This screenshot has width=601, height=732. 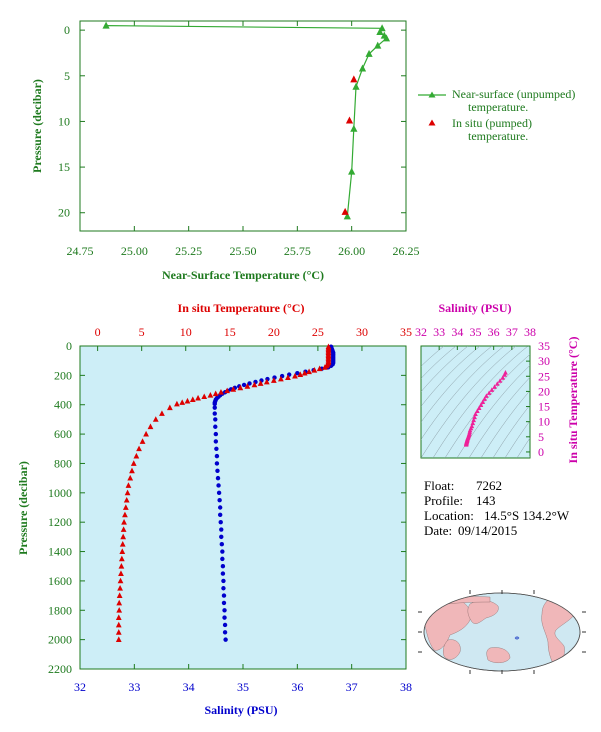 I want to click on salinity-axis-tick-label: 33, so click(x=134, y=687).